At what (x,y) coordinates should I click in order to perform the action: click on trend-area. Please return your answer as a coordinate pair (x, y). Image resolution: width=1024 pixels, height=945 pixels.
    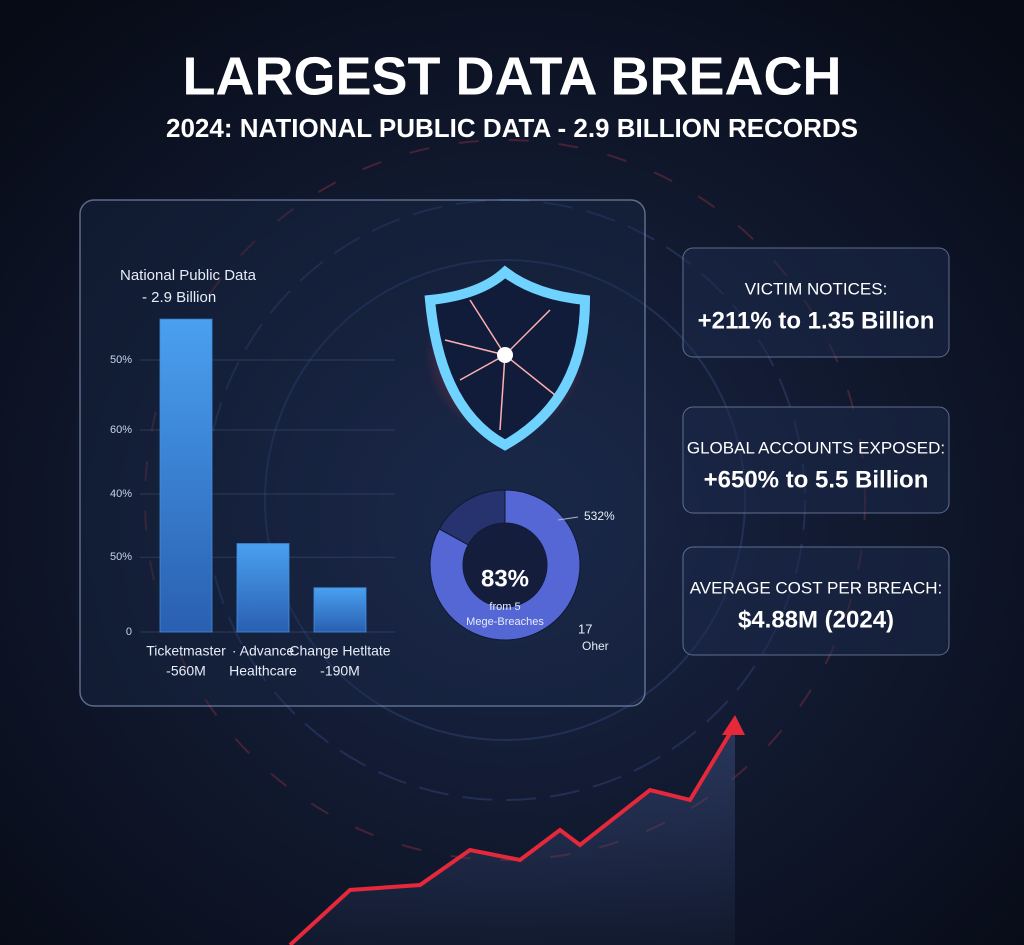
    Looking at the image, I should click on (512, 835).